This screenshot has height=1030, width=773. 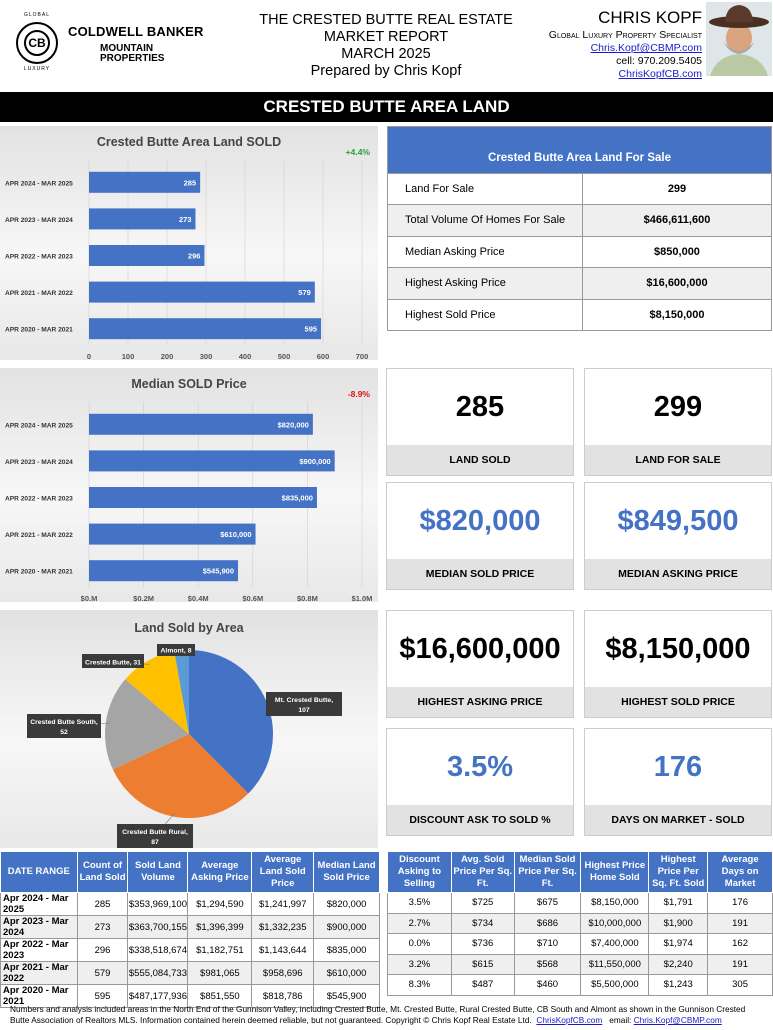 What do you see at coordinates (485, 283) in the screenshot?
I see `for-sale-label: Highest Asking Price` at bounding box center [485, 283].